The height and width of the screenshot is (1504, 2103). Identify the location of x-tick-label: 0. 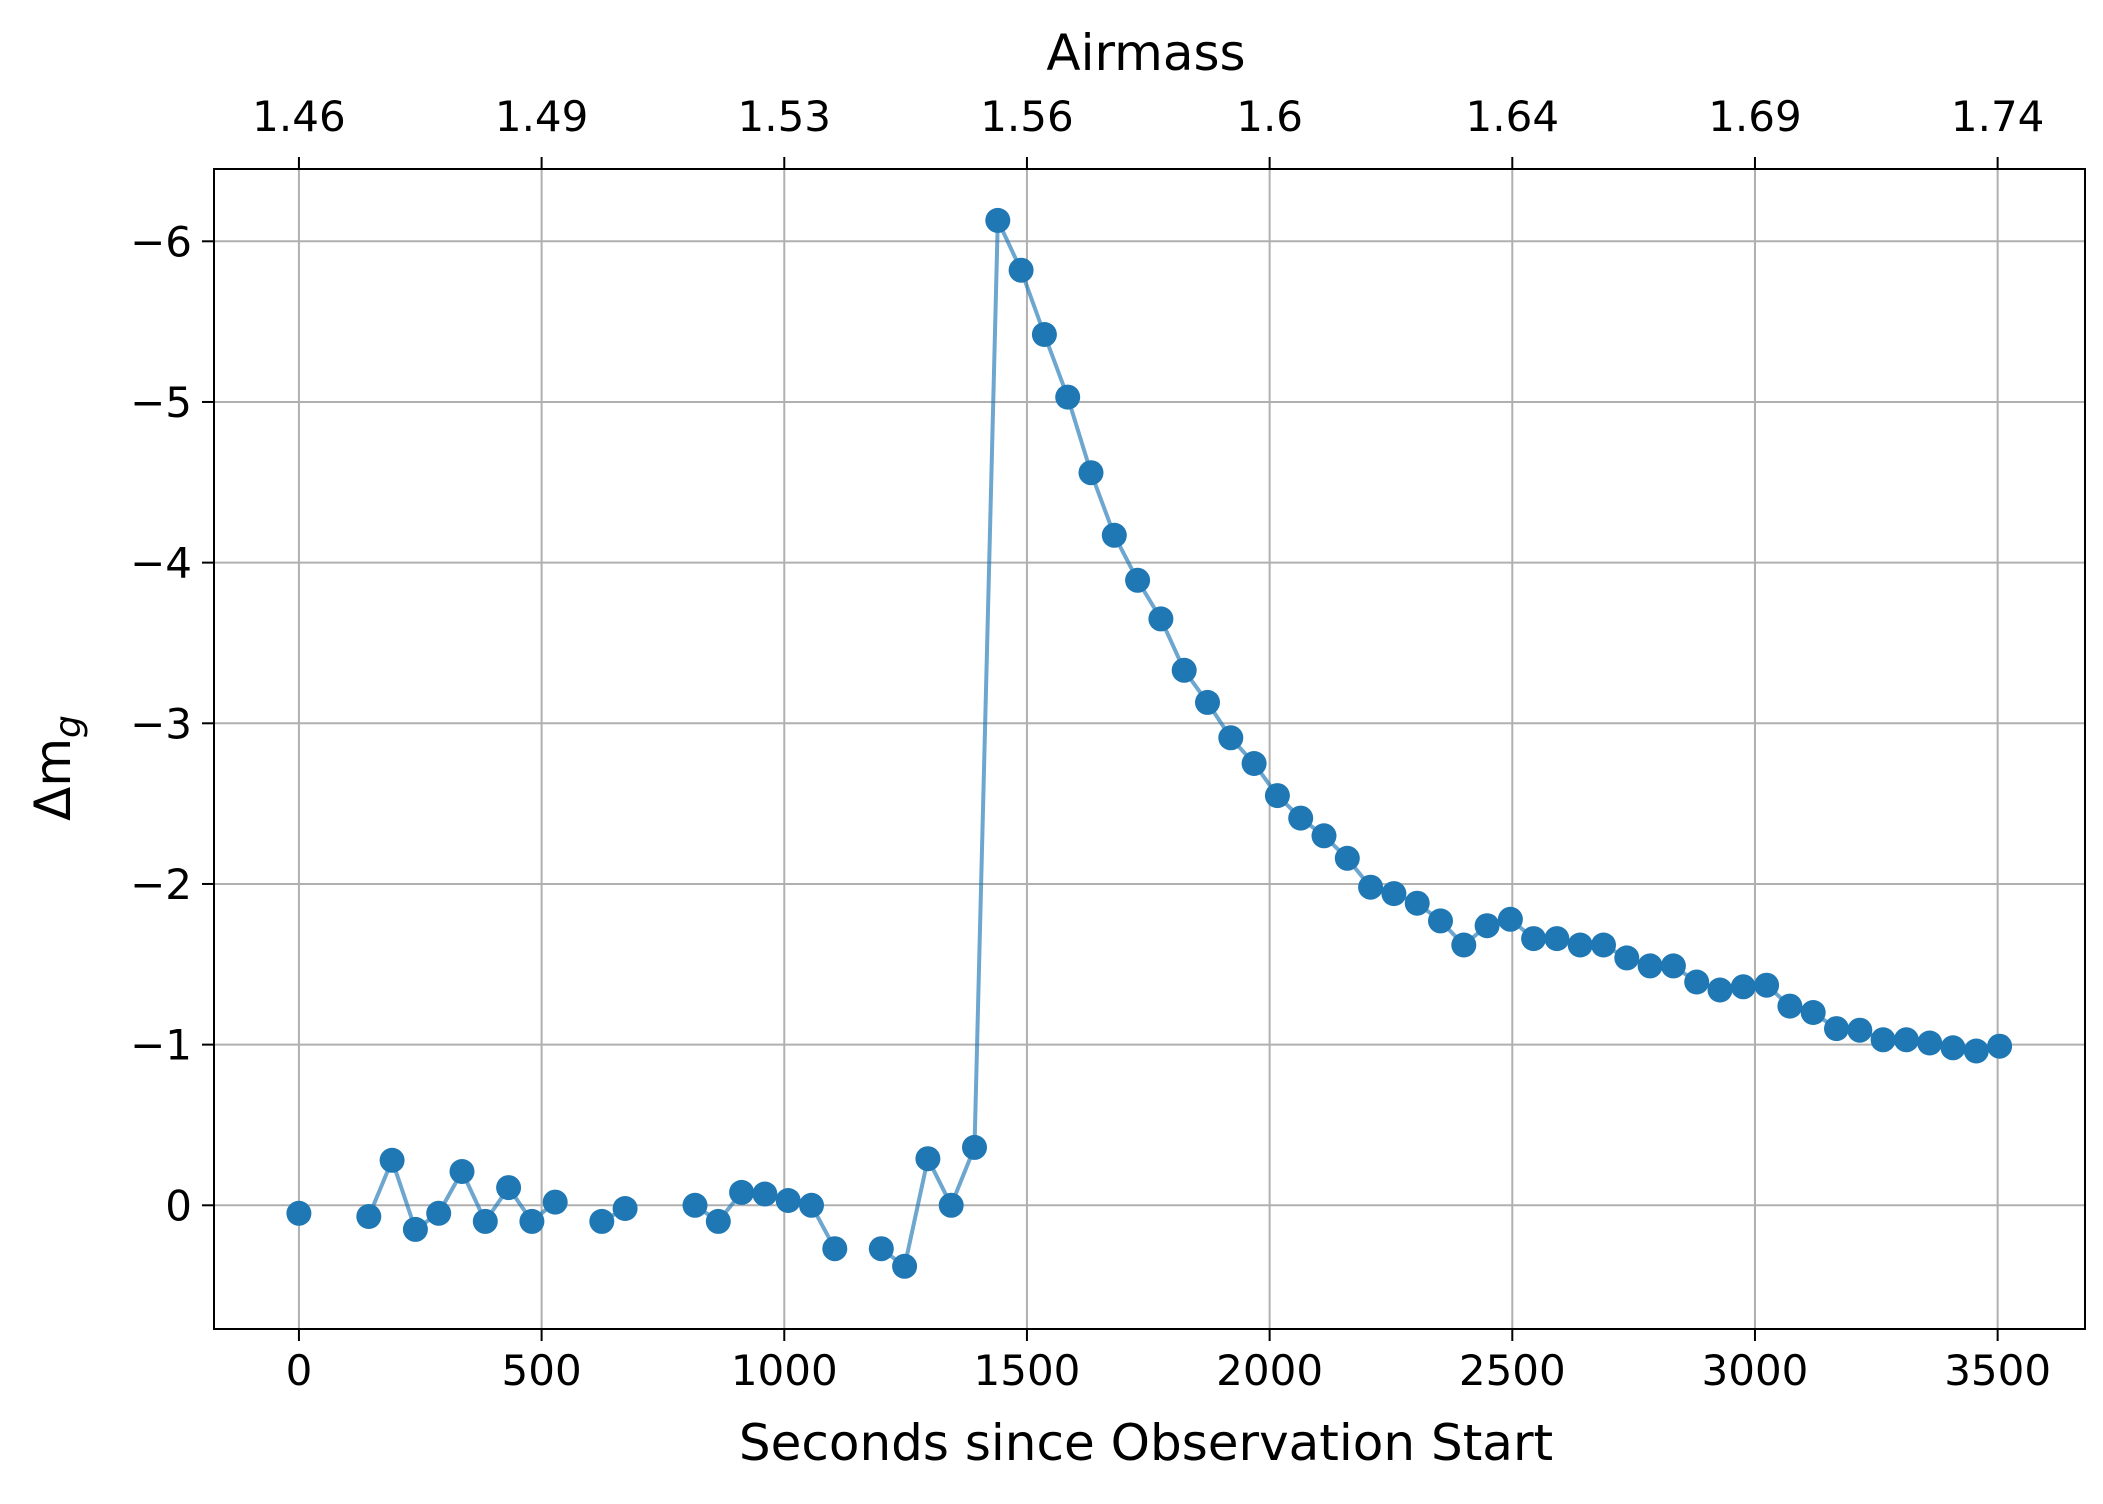
(299, 1370).